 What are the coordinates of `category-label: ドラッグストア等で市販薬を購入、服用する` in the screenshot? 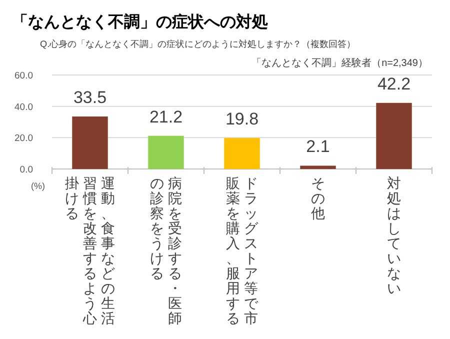 It's located at (242, 250).